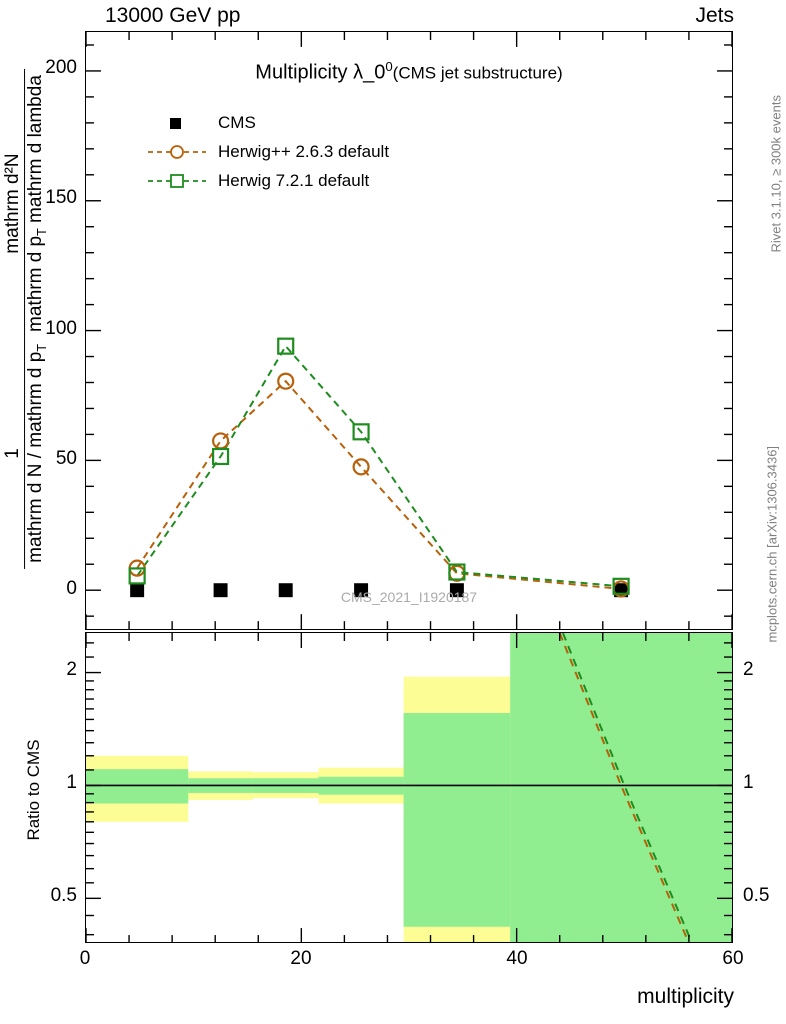 The height and width of the screenshot is (1024, 786). Describe the element at coordinates (173, 15) in the screenshot. I see `header-beam-label: 13000 GeV pp` at that location.